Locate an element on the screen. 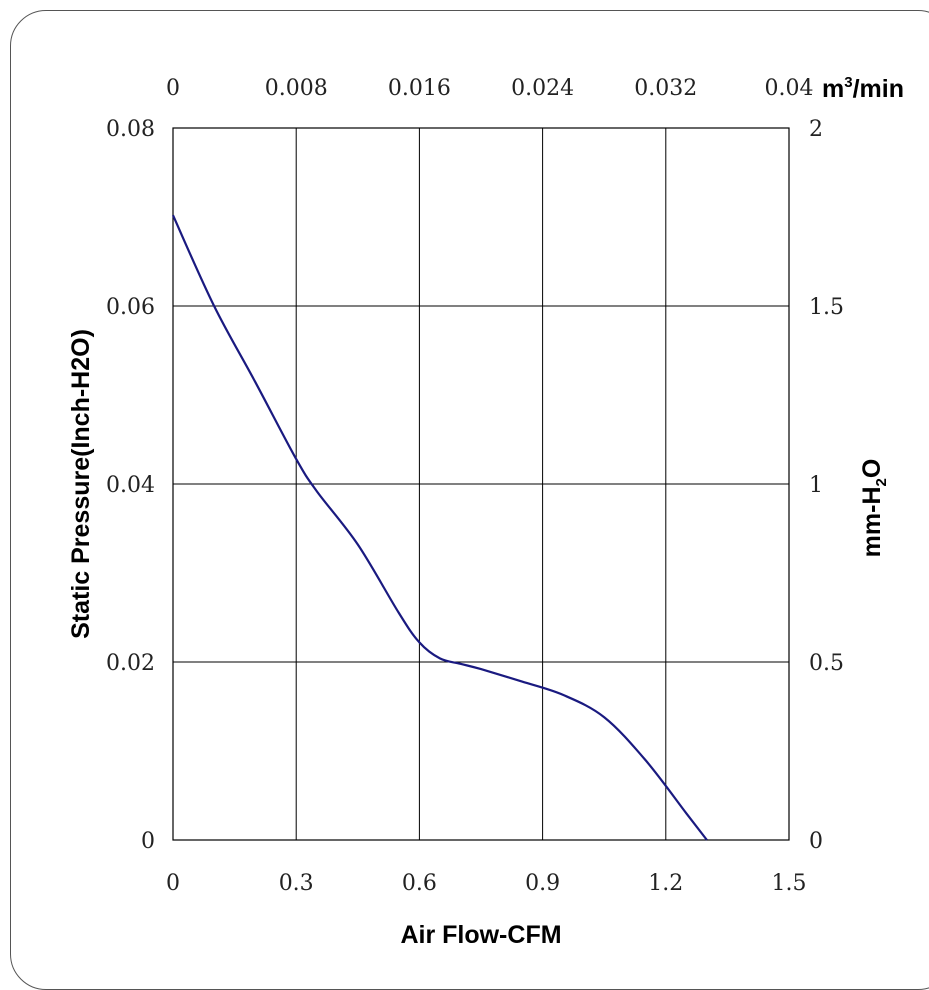 The height and width of the screenshot is (990, 929). right-tick-label: 2 is located at coordinates (816, 129).